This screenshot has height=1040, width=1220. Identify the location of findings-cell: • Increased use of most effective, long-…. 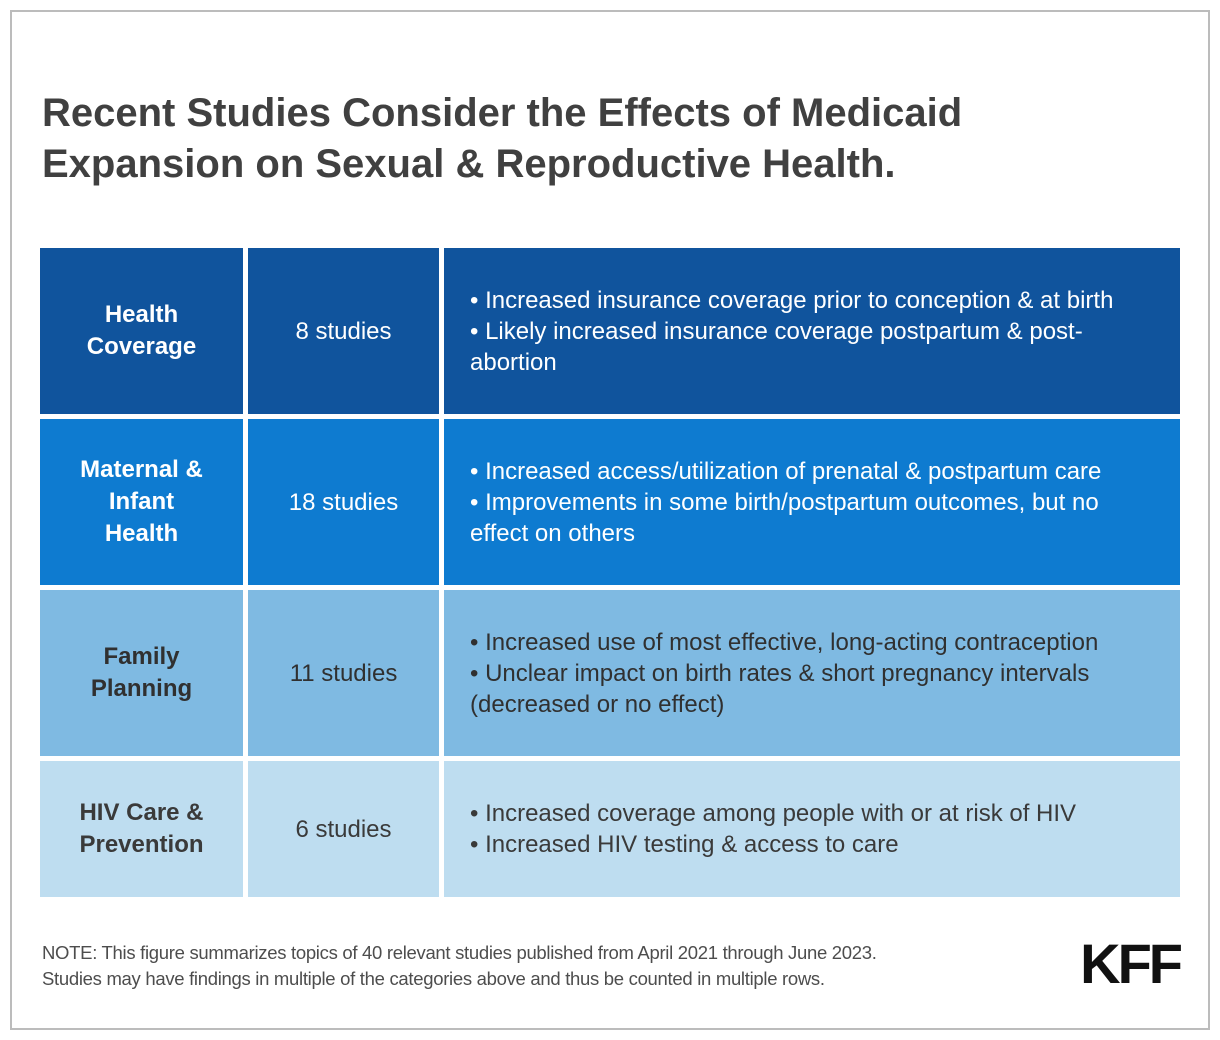
(812, 673).